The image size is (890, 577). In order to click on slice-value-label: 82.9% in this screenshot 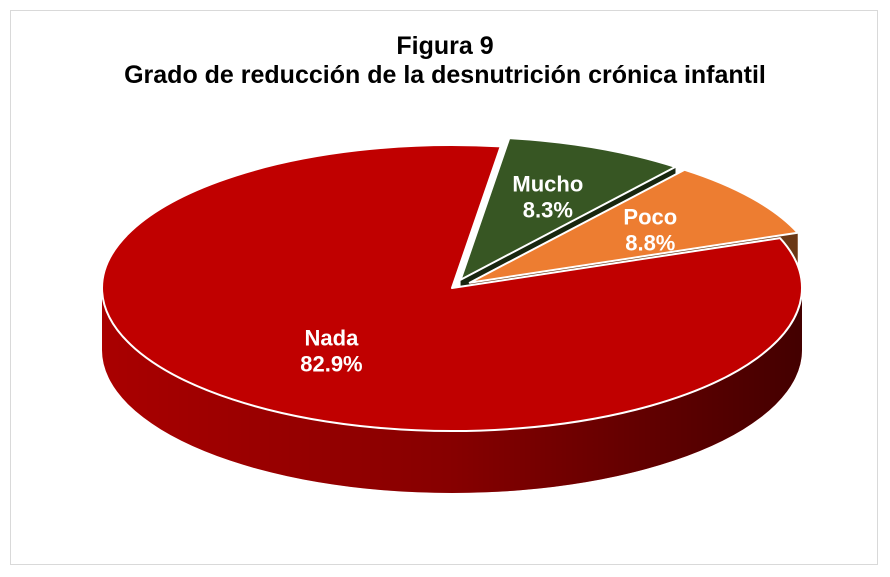, I will do `click(331, 363)`.